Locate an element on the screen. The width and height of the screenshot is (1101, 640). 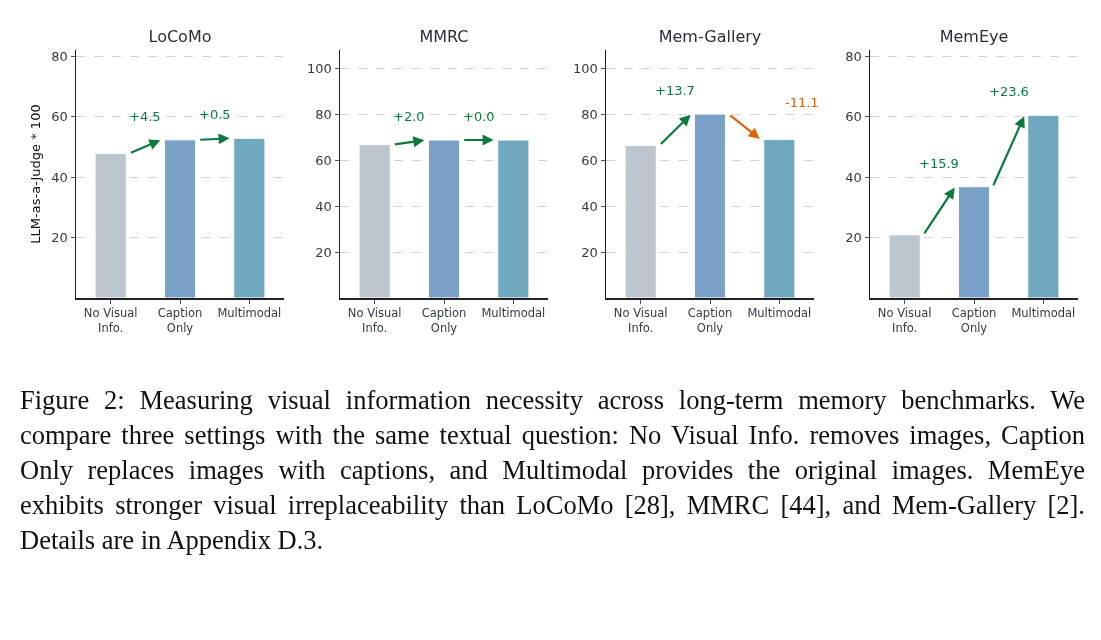
chart-title: MMRC is located at coordinates (444, 36).